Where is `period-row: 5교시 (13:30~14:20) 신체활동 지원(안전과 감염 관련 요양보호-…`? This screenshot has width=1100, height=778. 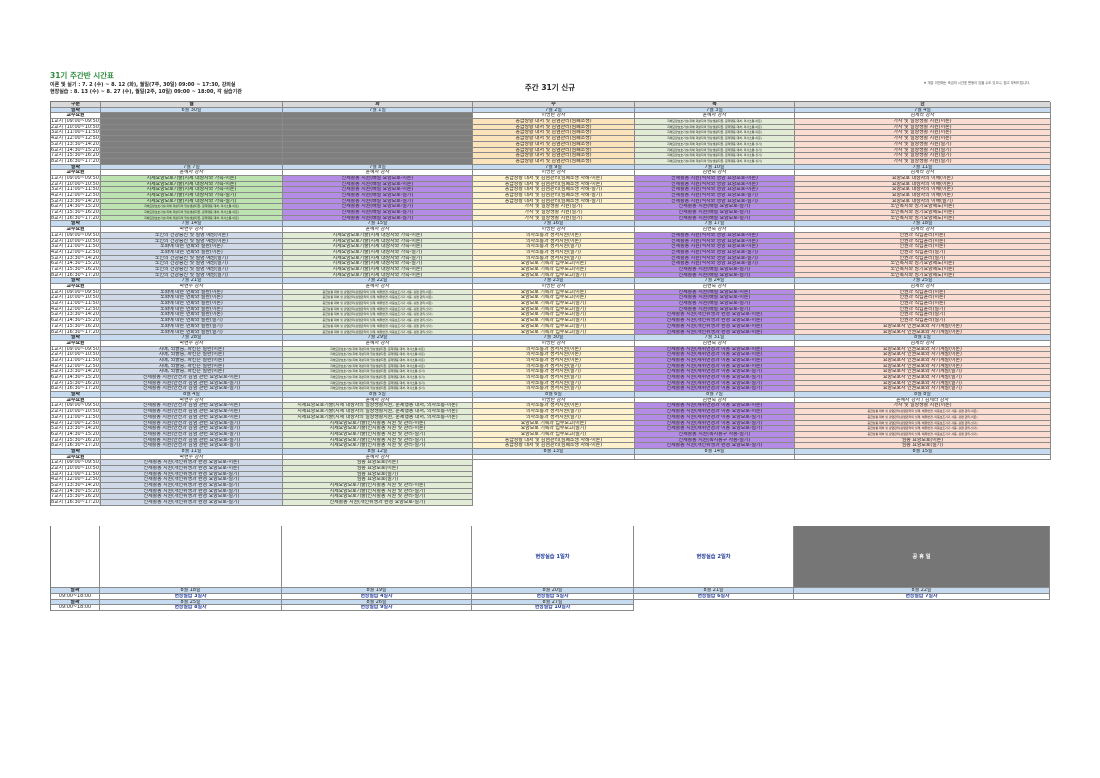
period-row: 5교시 (13:30~14:20) 신체활동 지원(안전과 감염 관련 요양보호-… is located at coordinates (551, 429).